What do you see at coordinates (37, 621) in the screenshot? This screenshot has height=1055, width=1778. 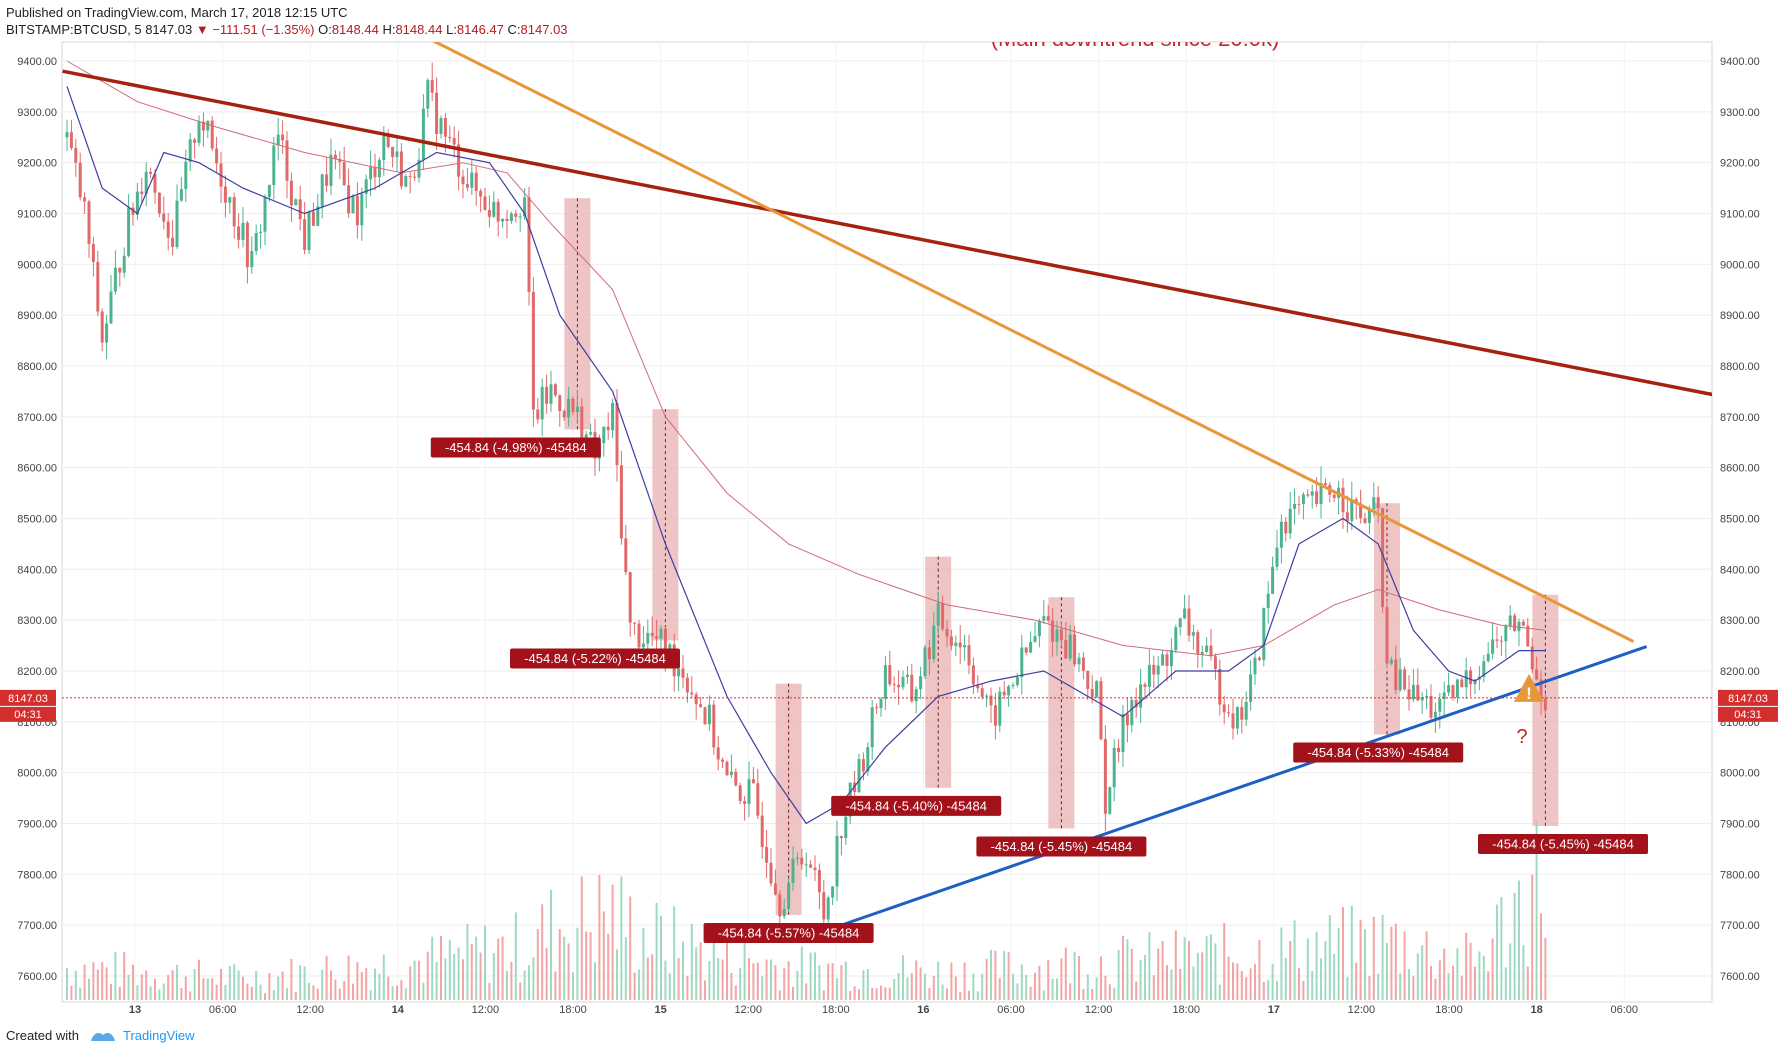 I see `price-tick-label: 8300.00` at bounding box center [37, 621].